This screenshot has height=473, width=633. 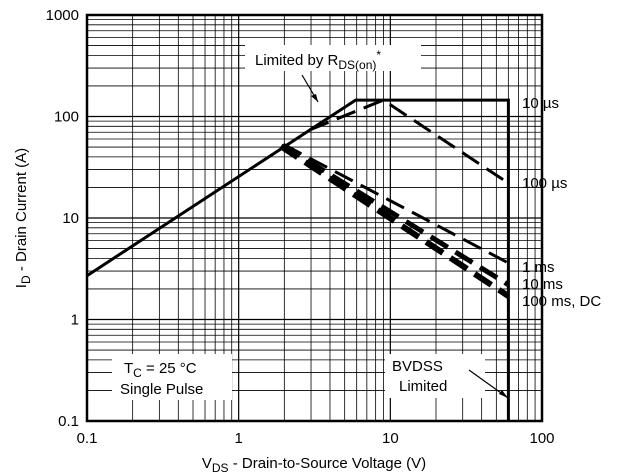 What do you see at coordinates (161, 389) in the screenshot?
I see `single-pulse-label: Single Pulse` at bounding box center [161, 389].